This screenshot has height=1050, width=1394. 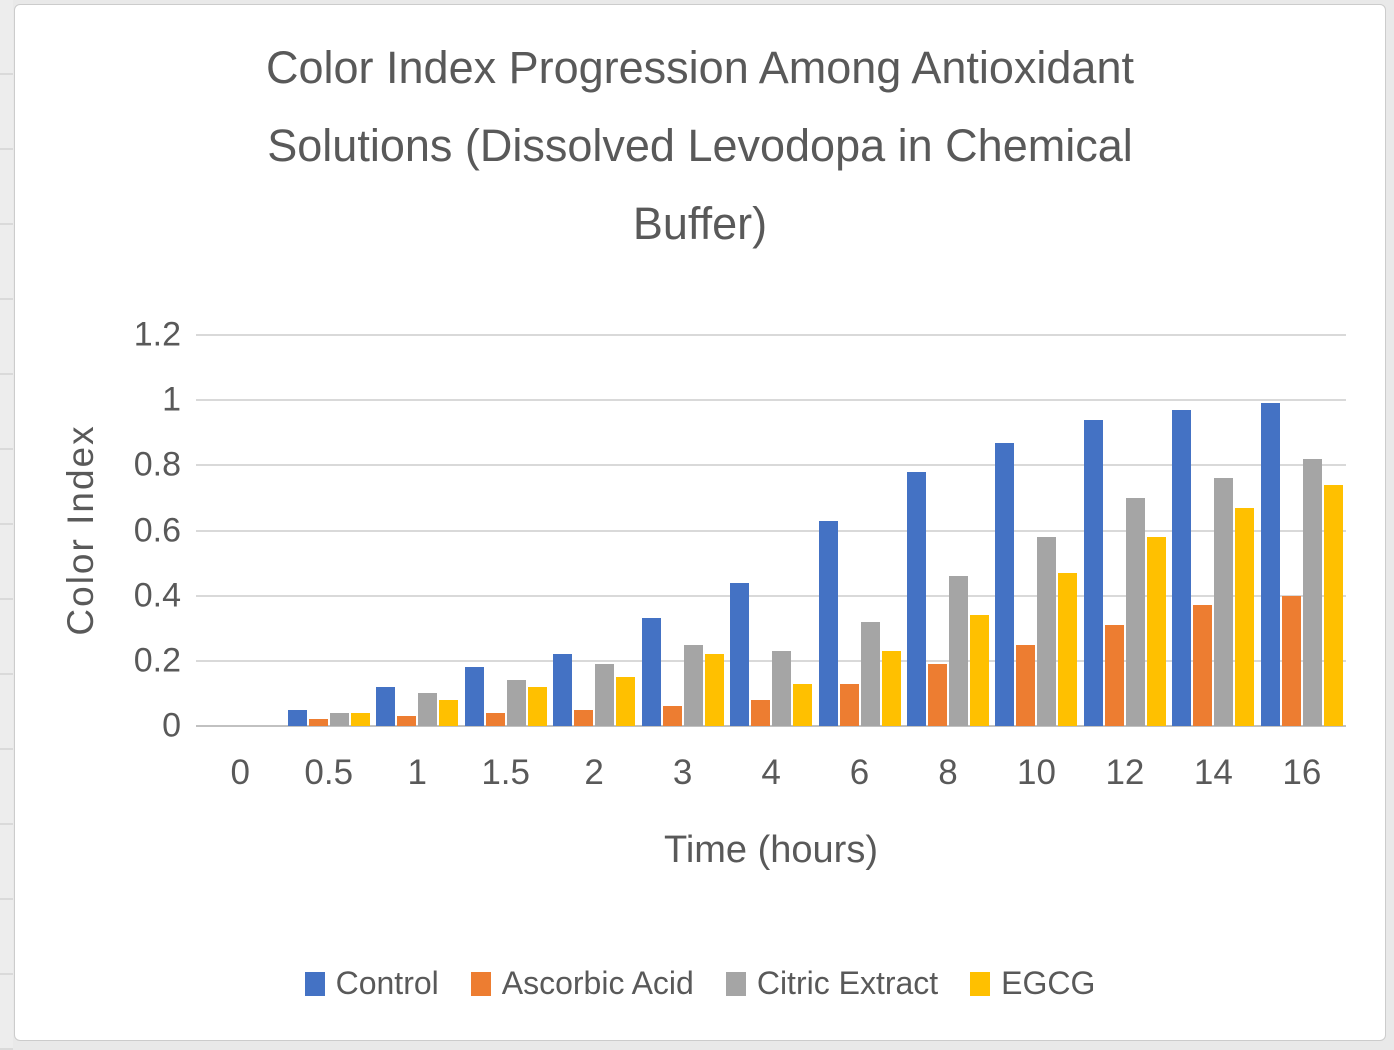 What do you see at coordinates (171, 725) in the screenshot?
I see `y-tick-label: 0` at bounding box center [171, 725].